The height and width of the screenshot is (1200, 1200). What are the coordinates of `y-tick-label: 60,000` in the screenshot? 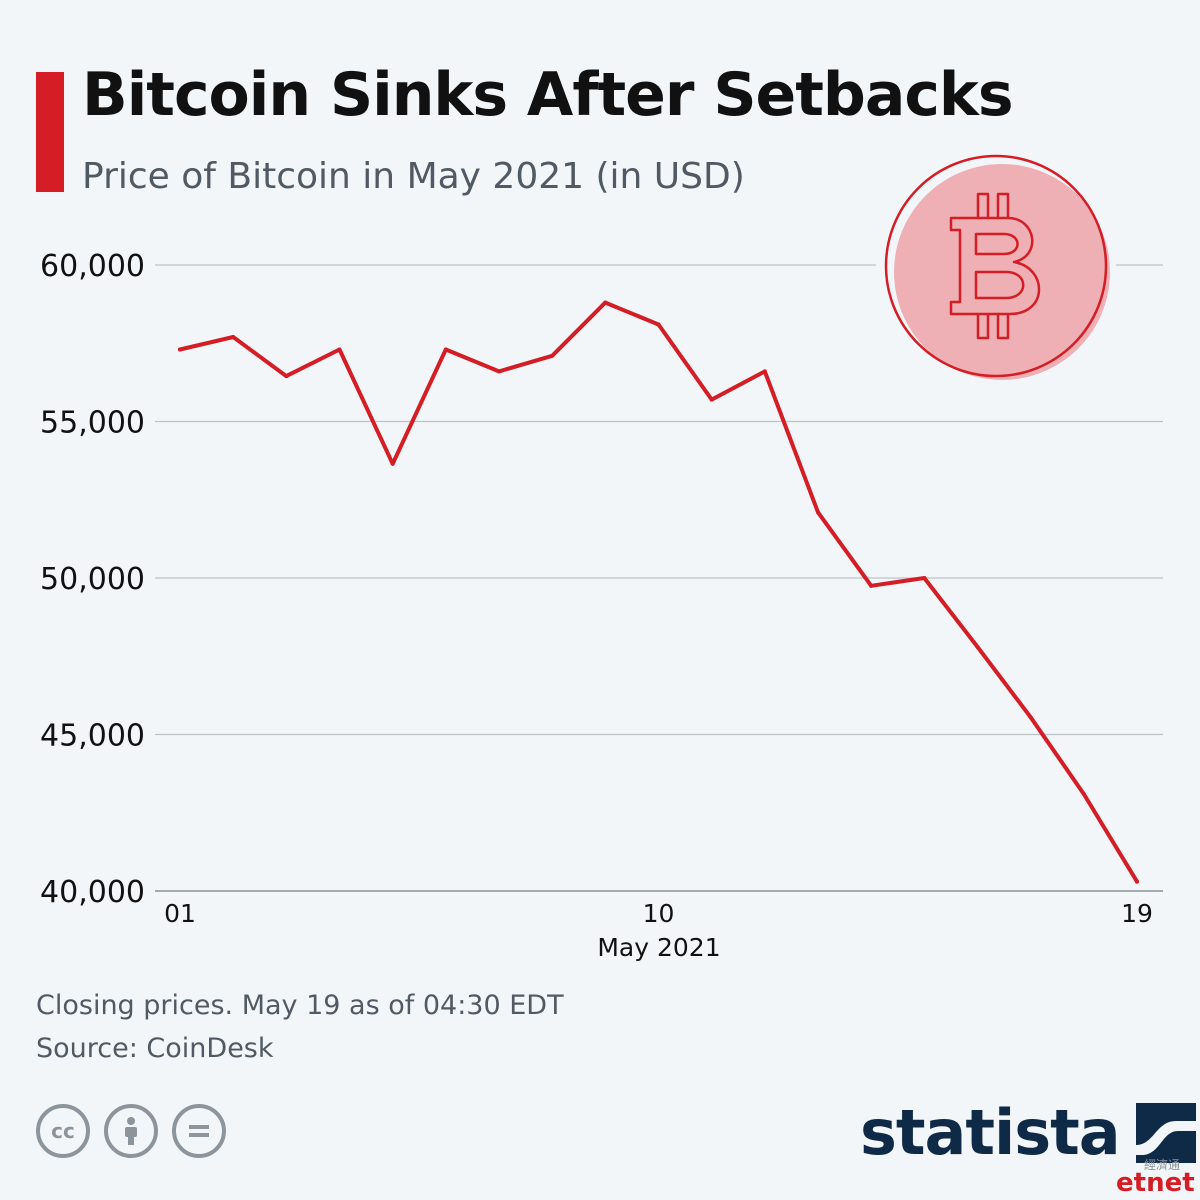 It's located at (92, 266).